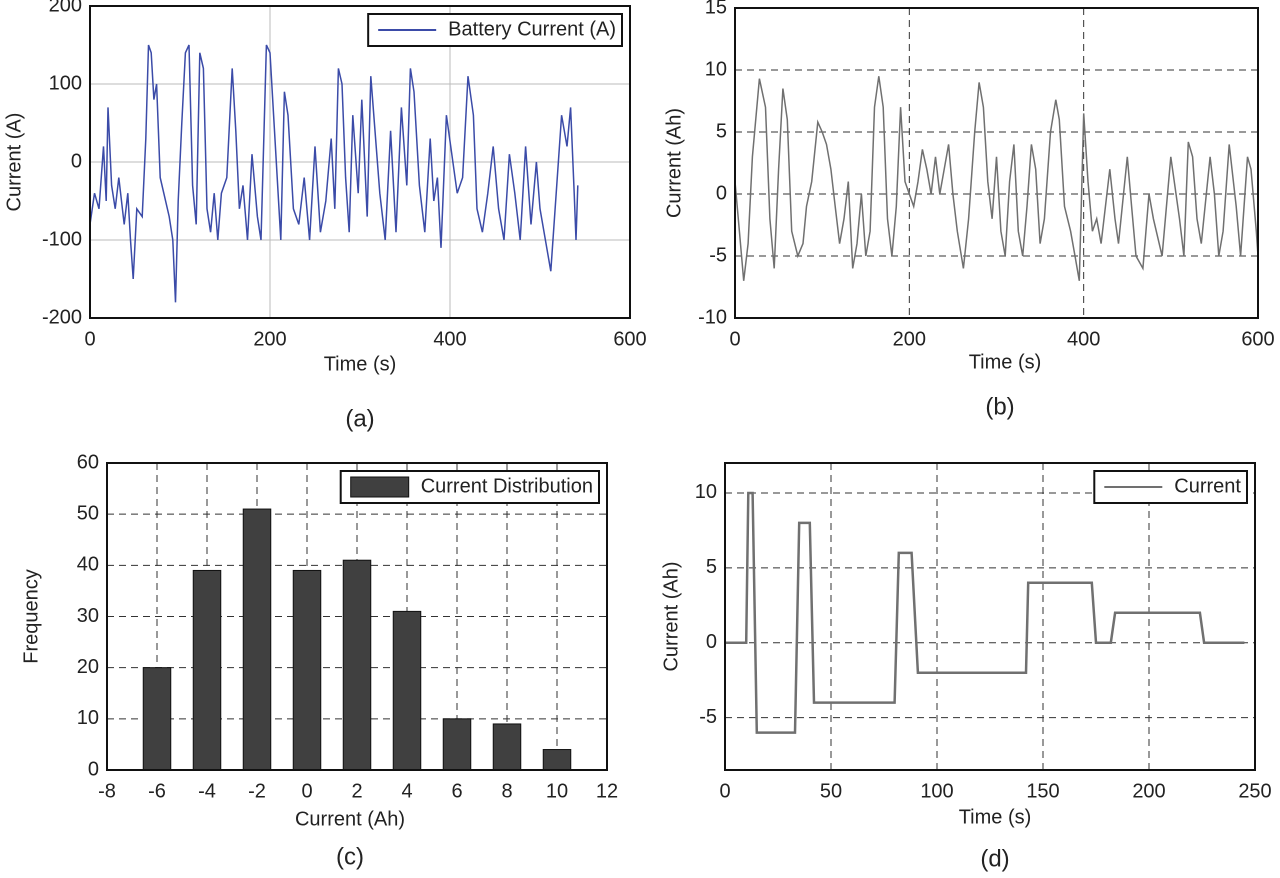 The height and width of the screenshot is (878, 1280). What do you see at coordinates (31, 616) in the screenshot?
I see `y-axis-label: Frequency` at bounding box center [31, 616].